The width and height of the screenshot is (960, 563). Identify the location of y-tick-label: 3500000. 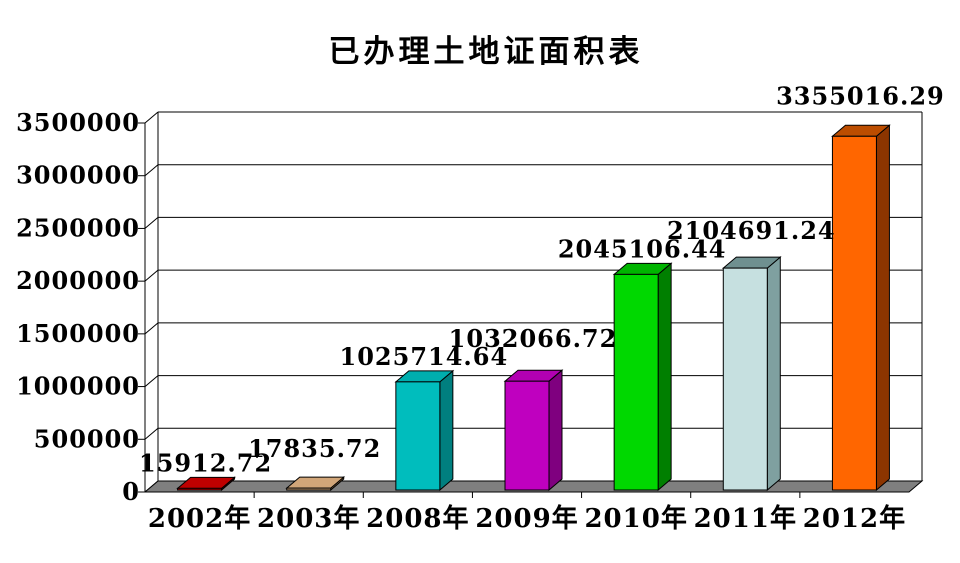
(78, 122).